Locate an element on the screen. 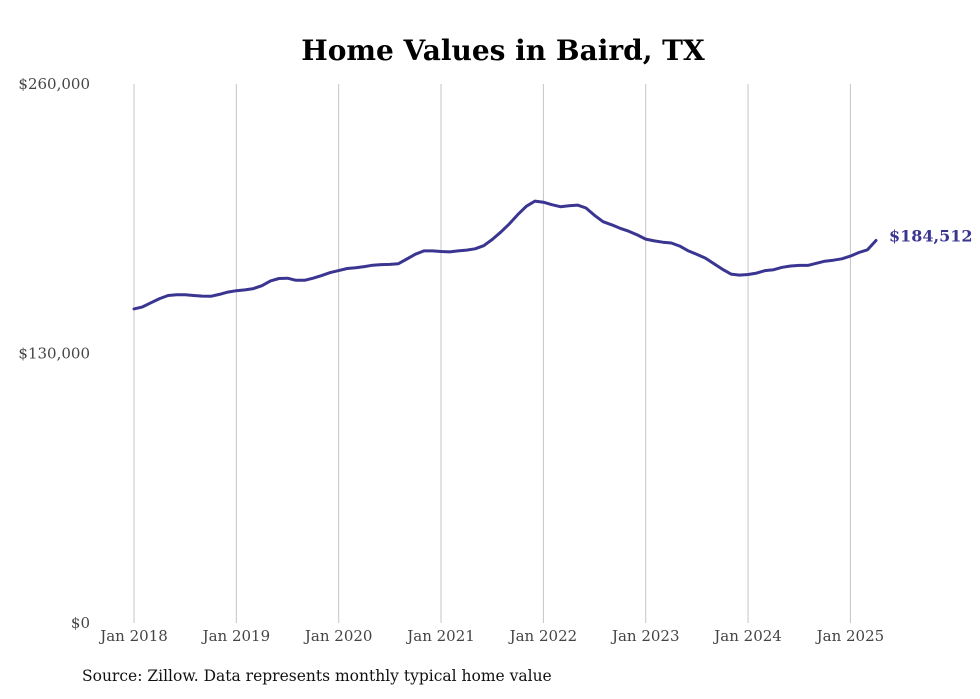  x-tick-label: Jan 2023 is located at coordinates (645, 636).